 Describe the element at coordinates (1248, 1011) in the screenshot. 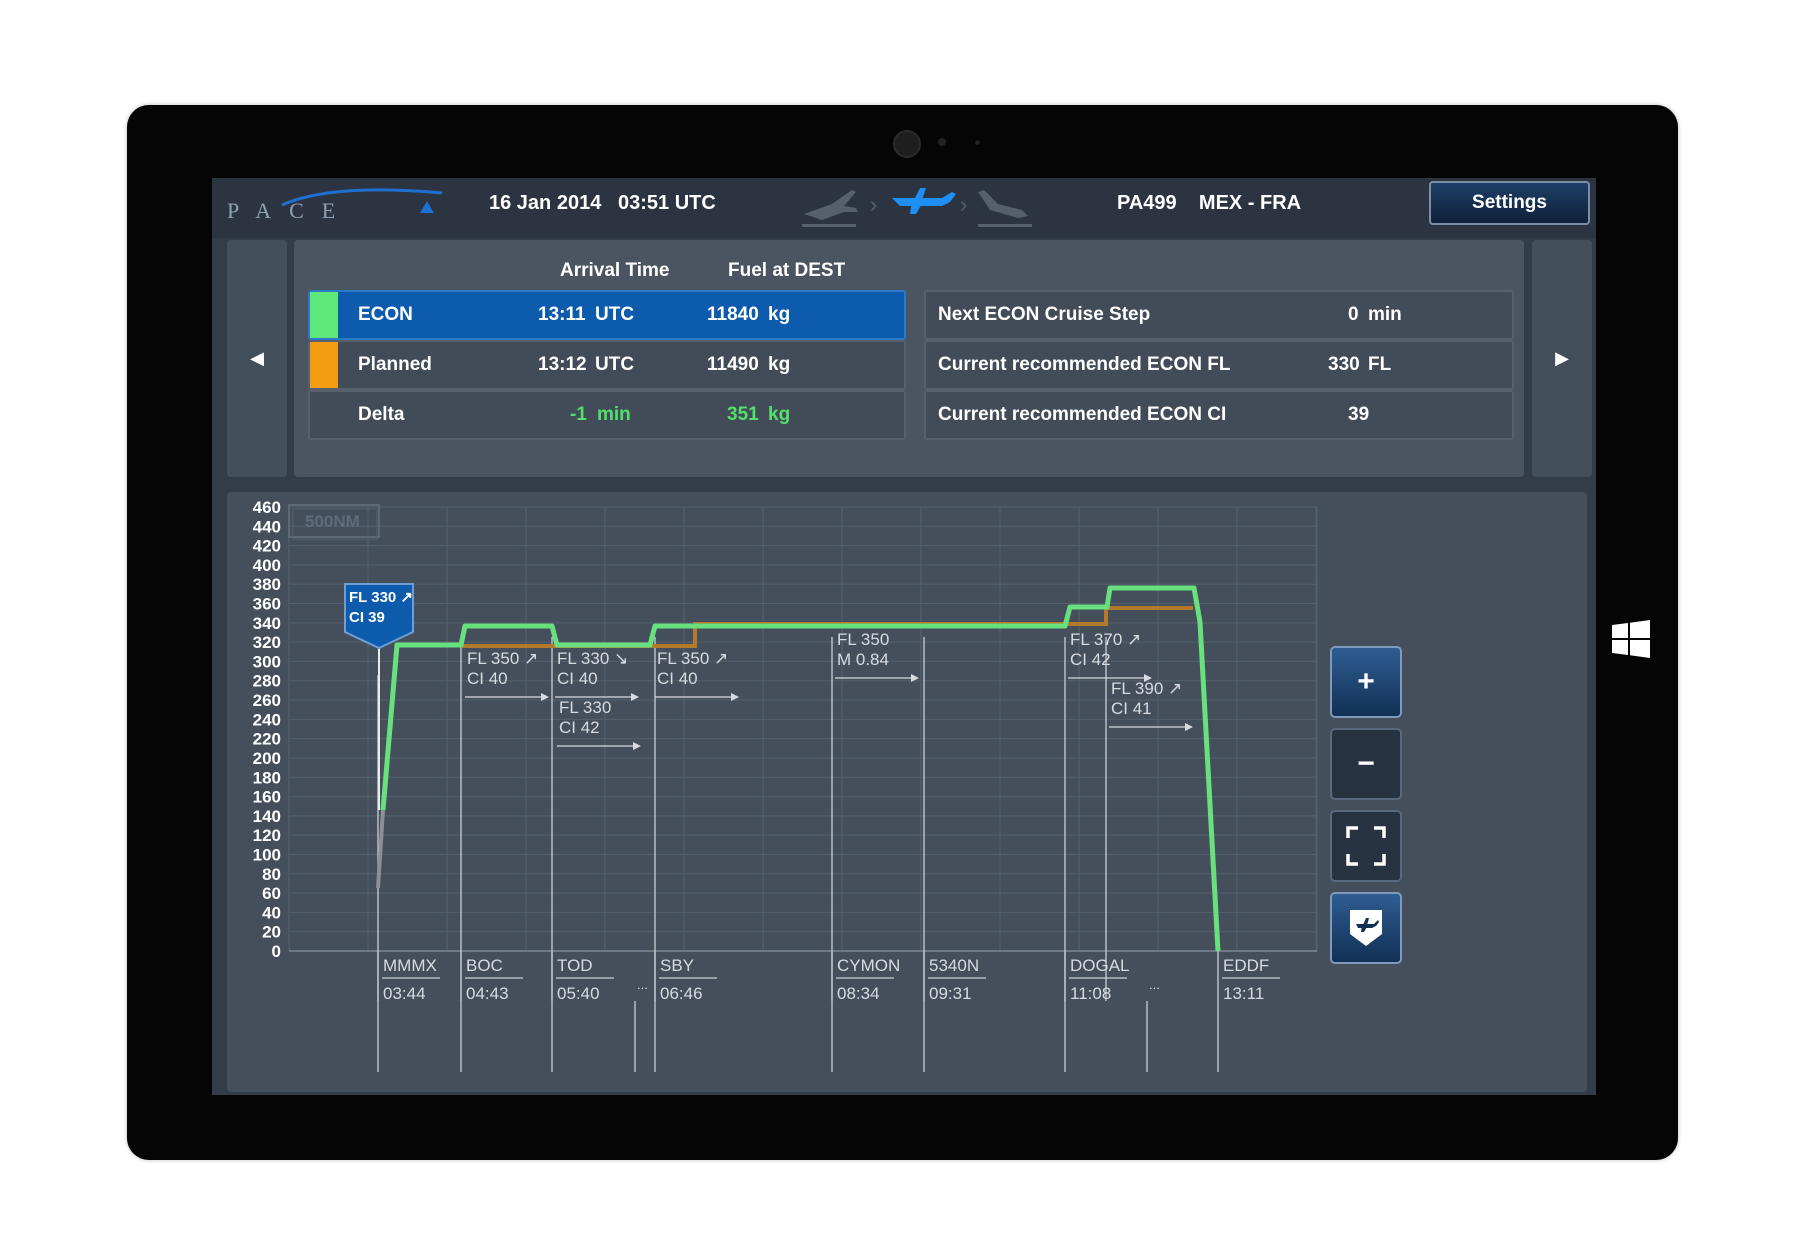

I see `waypoint: EDDF 13:11` at that location.